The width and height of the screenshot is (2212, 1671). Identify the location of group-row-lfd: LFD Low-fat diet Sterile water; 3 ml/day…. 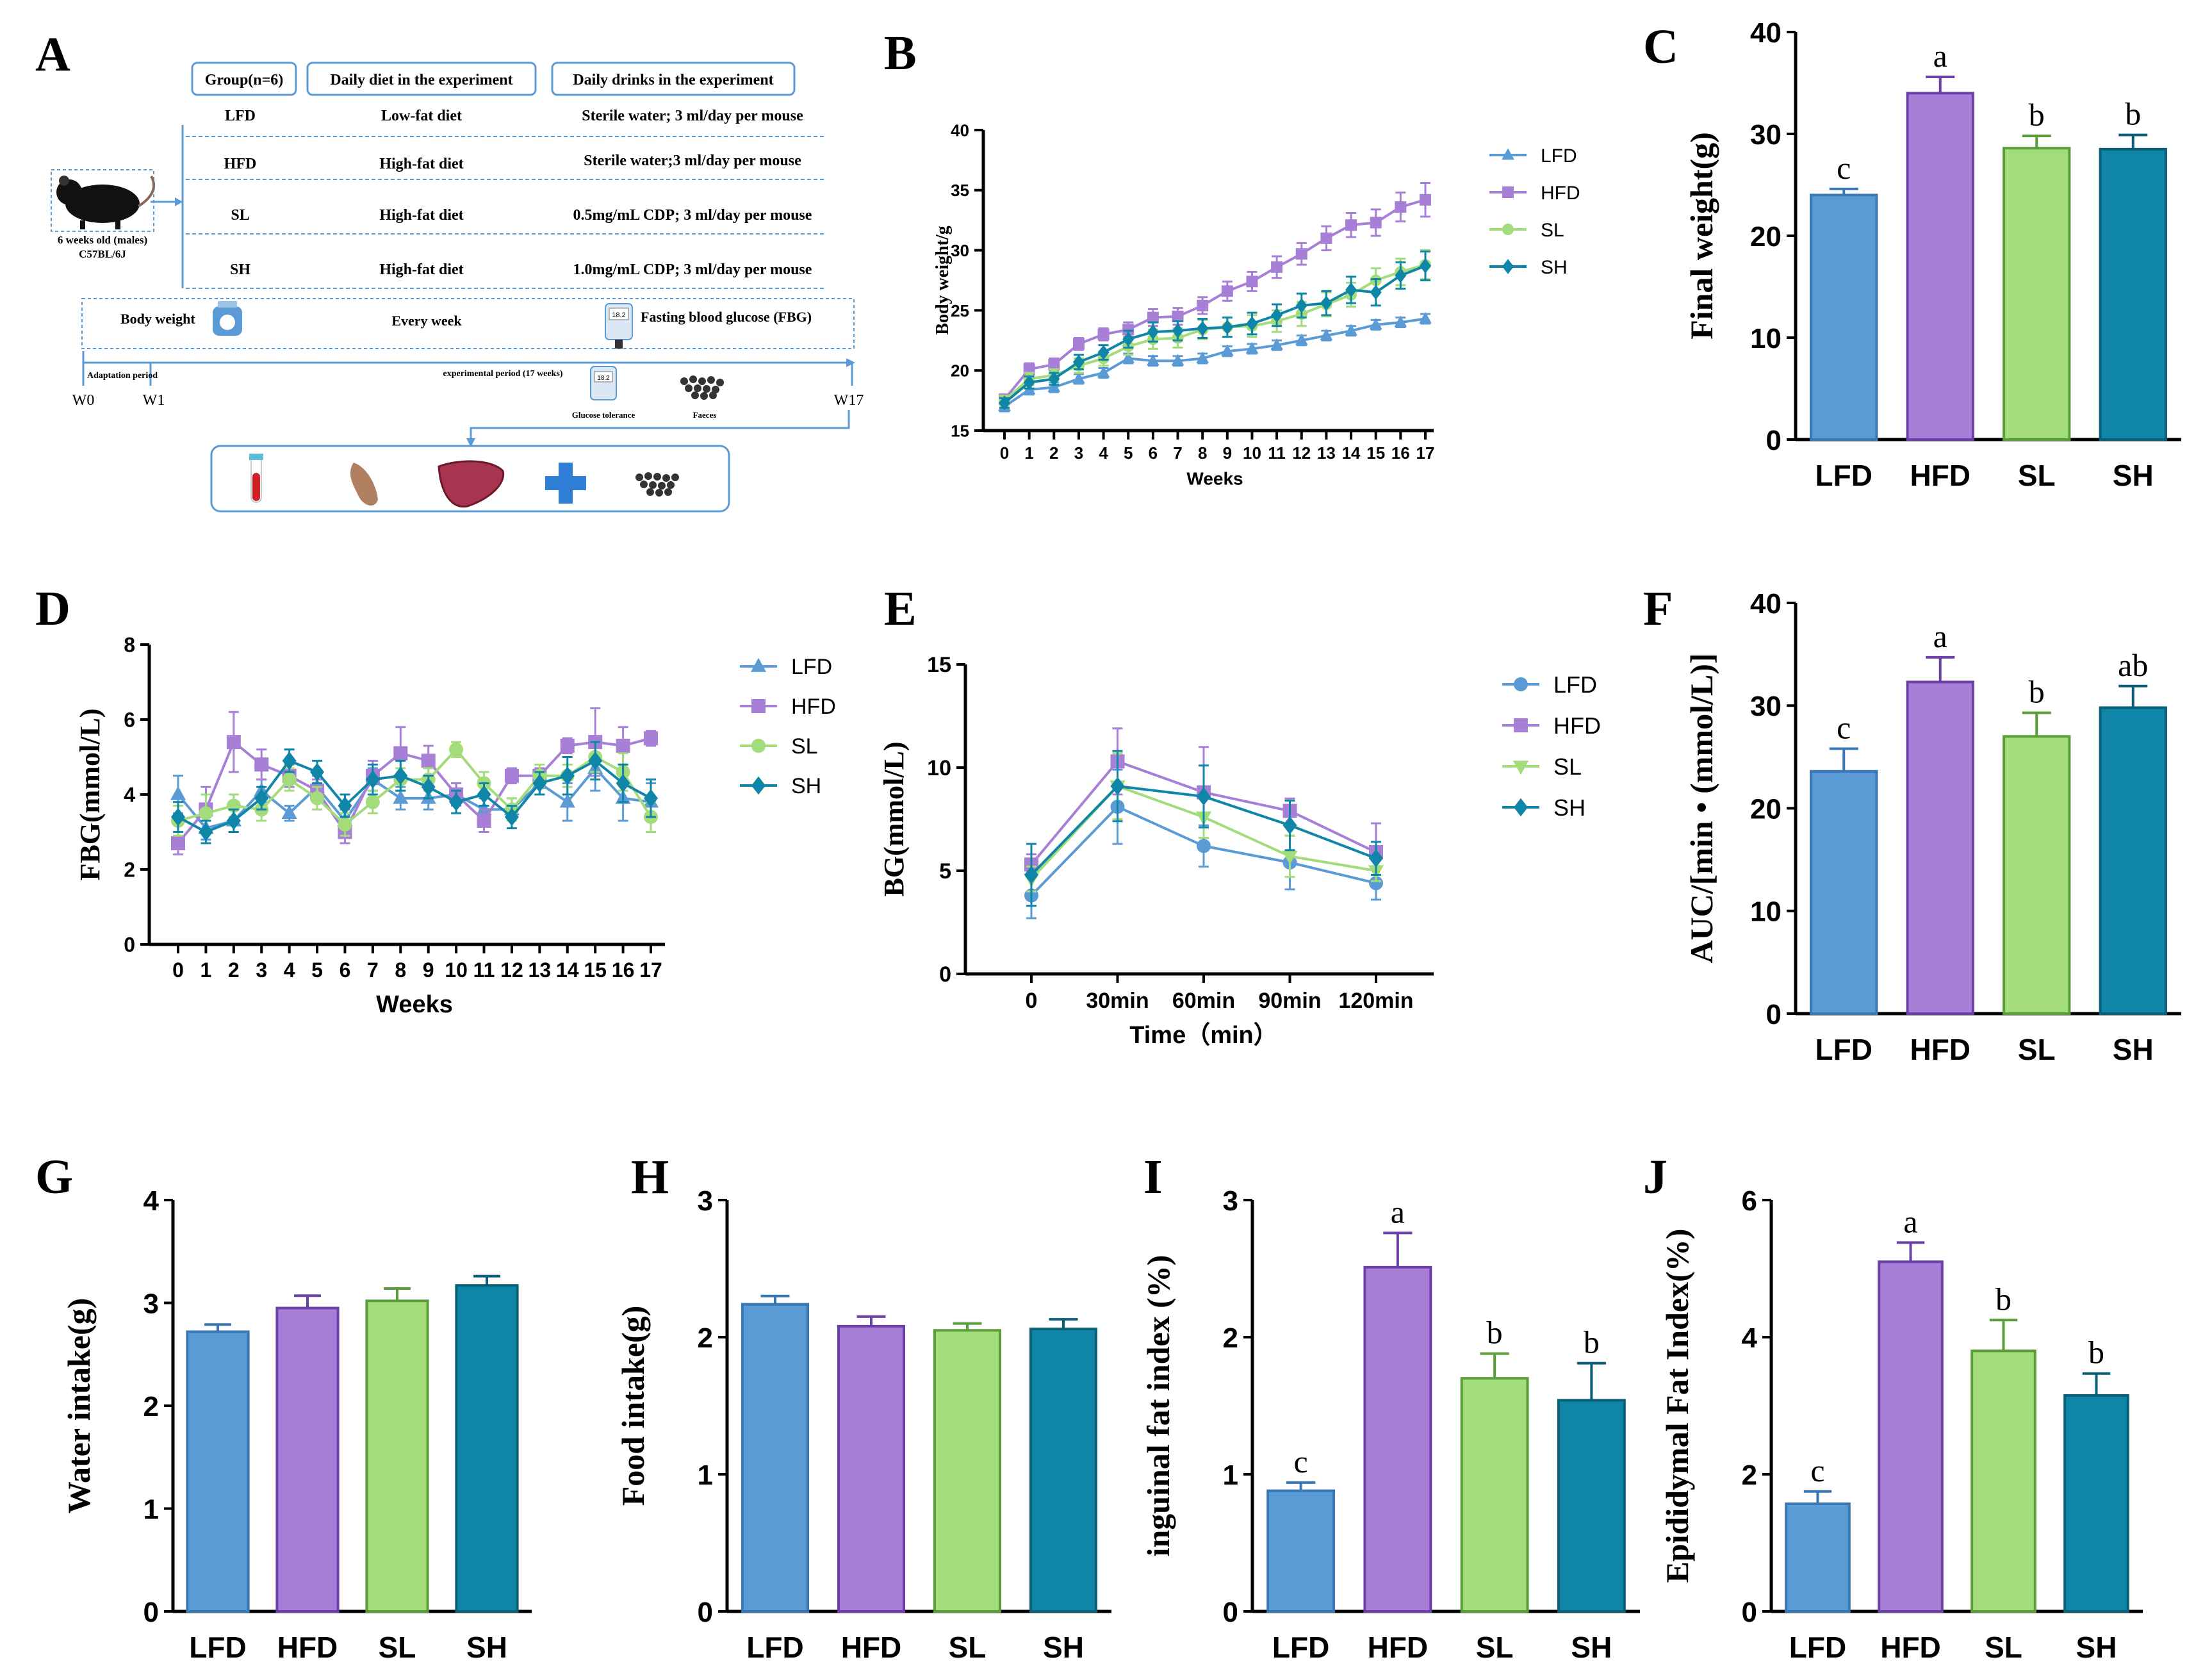
(514, 116).